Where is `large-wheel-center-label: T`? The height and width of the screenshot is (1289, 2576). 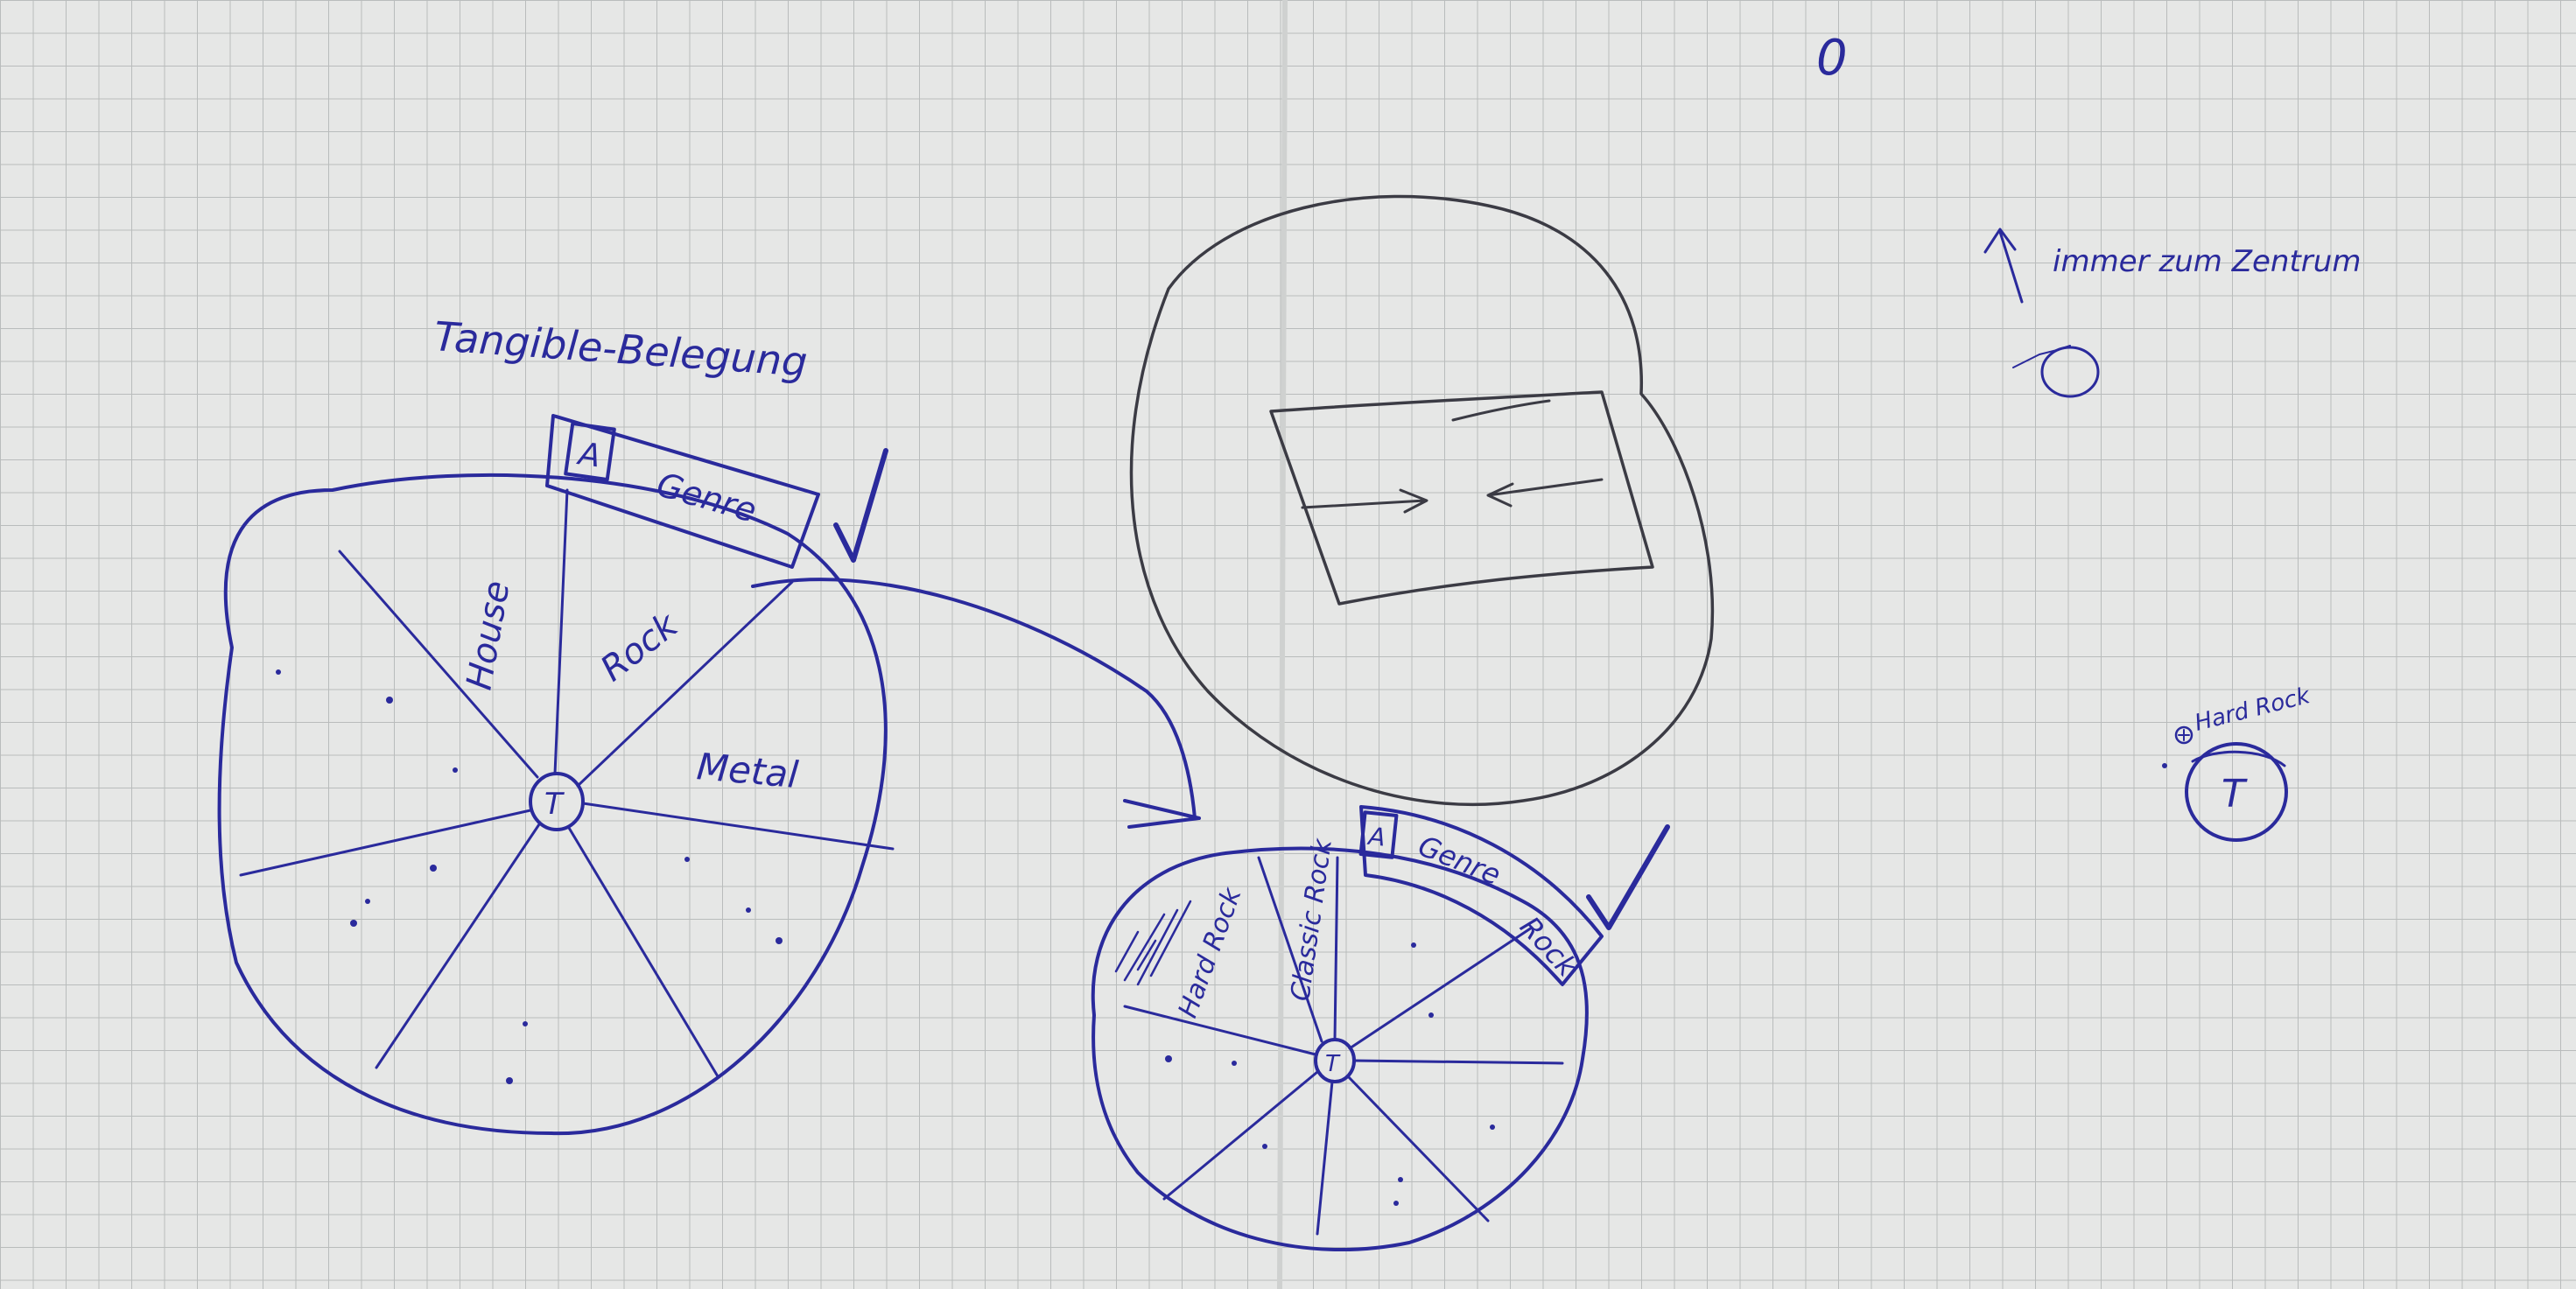
large-wheel-center-label: T is located at coordinates (554, 804).